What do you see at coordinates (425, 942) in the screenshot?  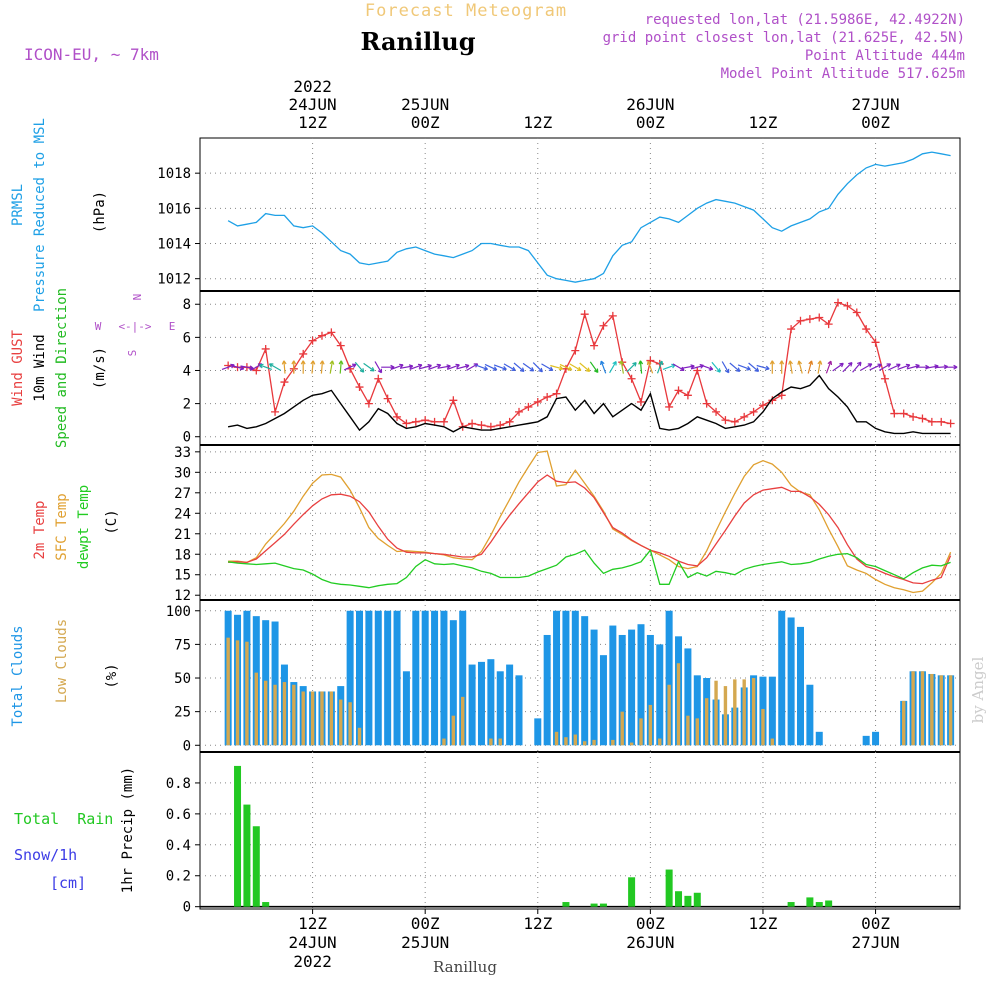 I see `bottom-date-label: 25JUN` at bounding box center [425, 942].